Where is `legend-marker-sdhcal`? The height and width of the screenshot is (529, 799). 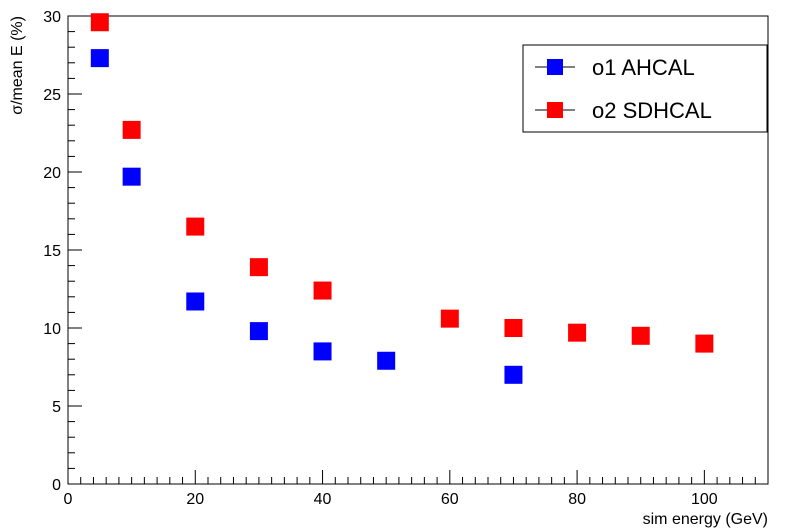 legend-marker-sdhcal is located at coordinates (555, 110).